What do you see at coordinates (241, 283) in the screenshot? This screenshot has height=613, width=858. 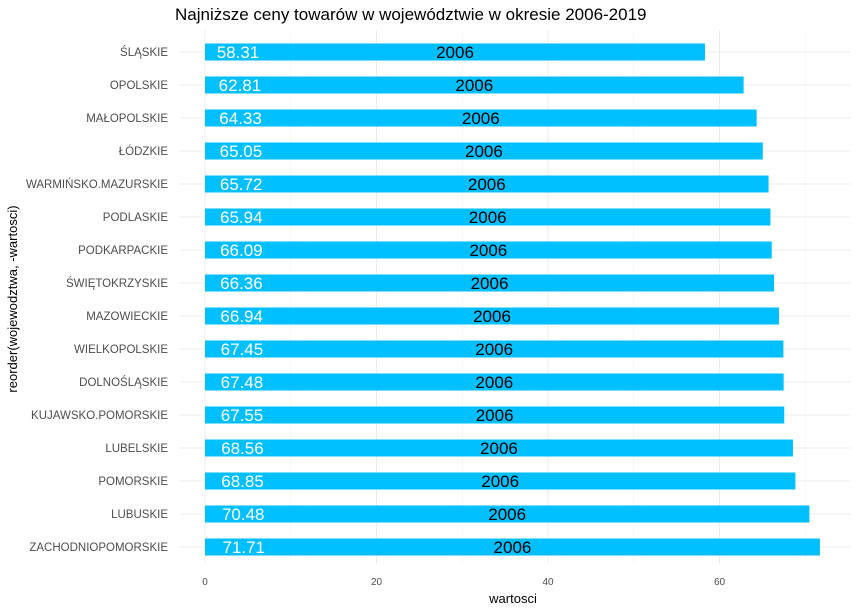 I see `value-label: 66.36` at bounding box center [241, 283].